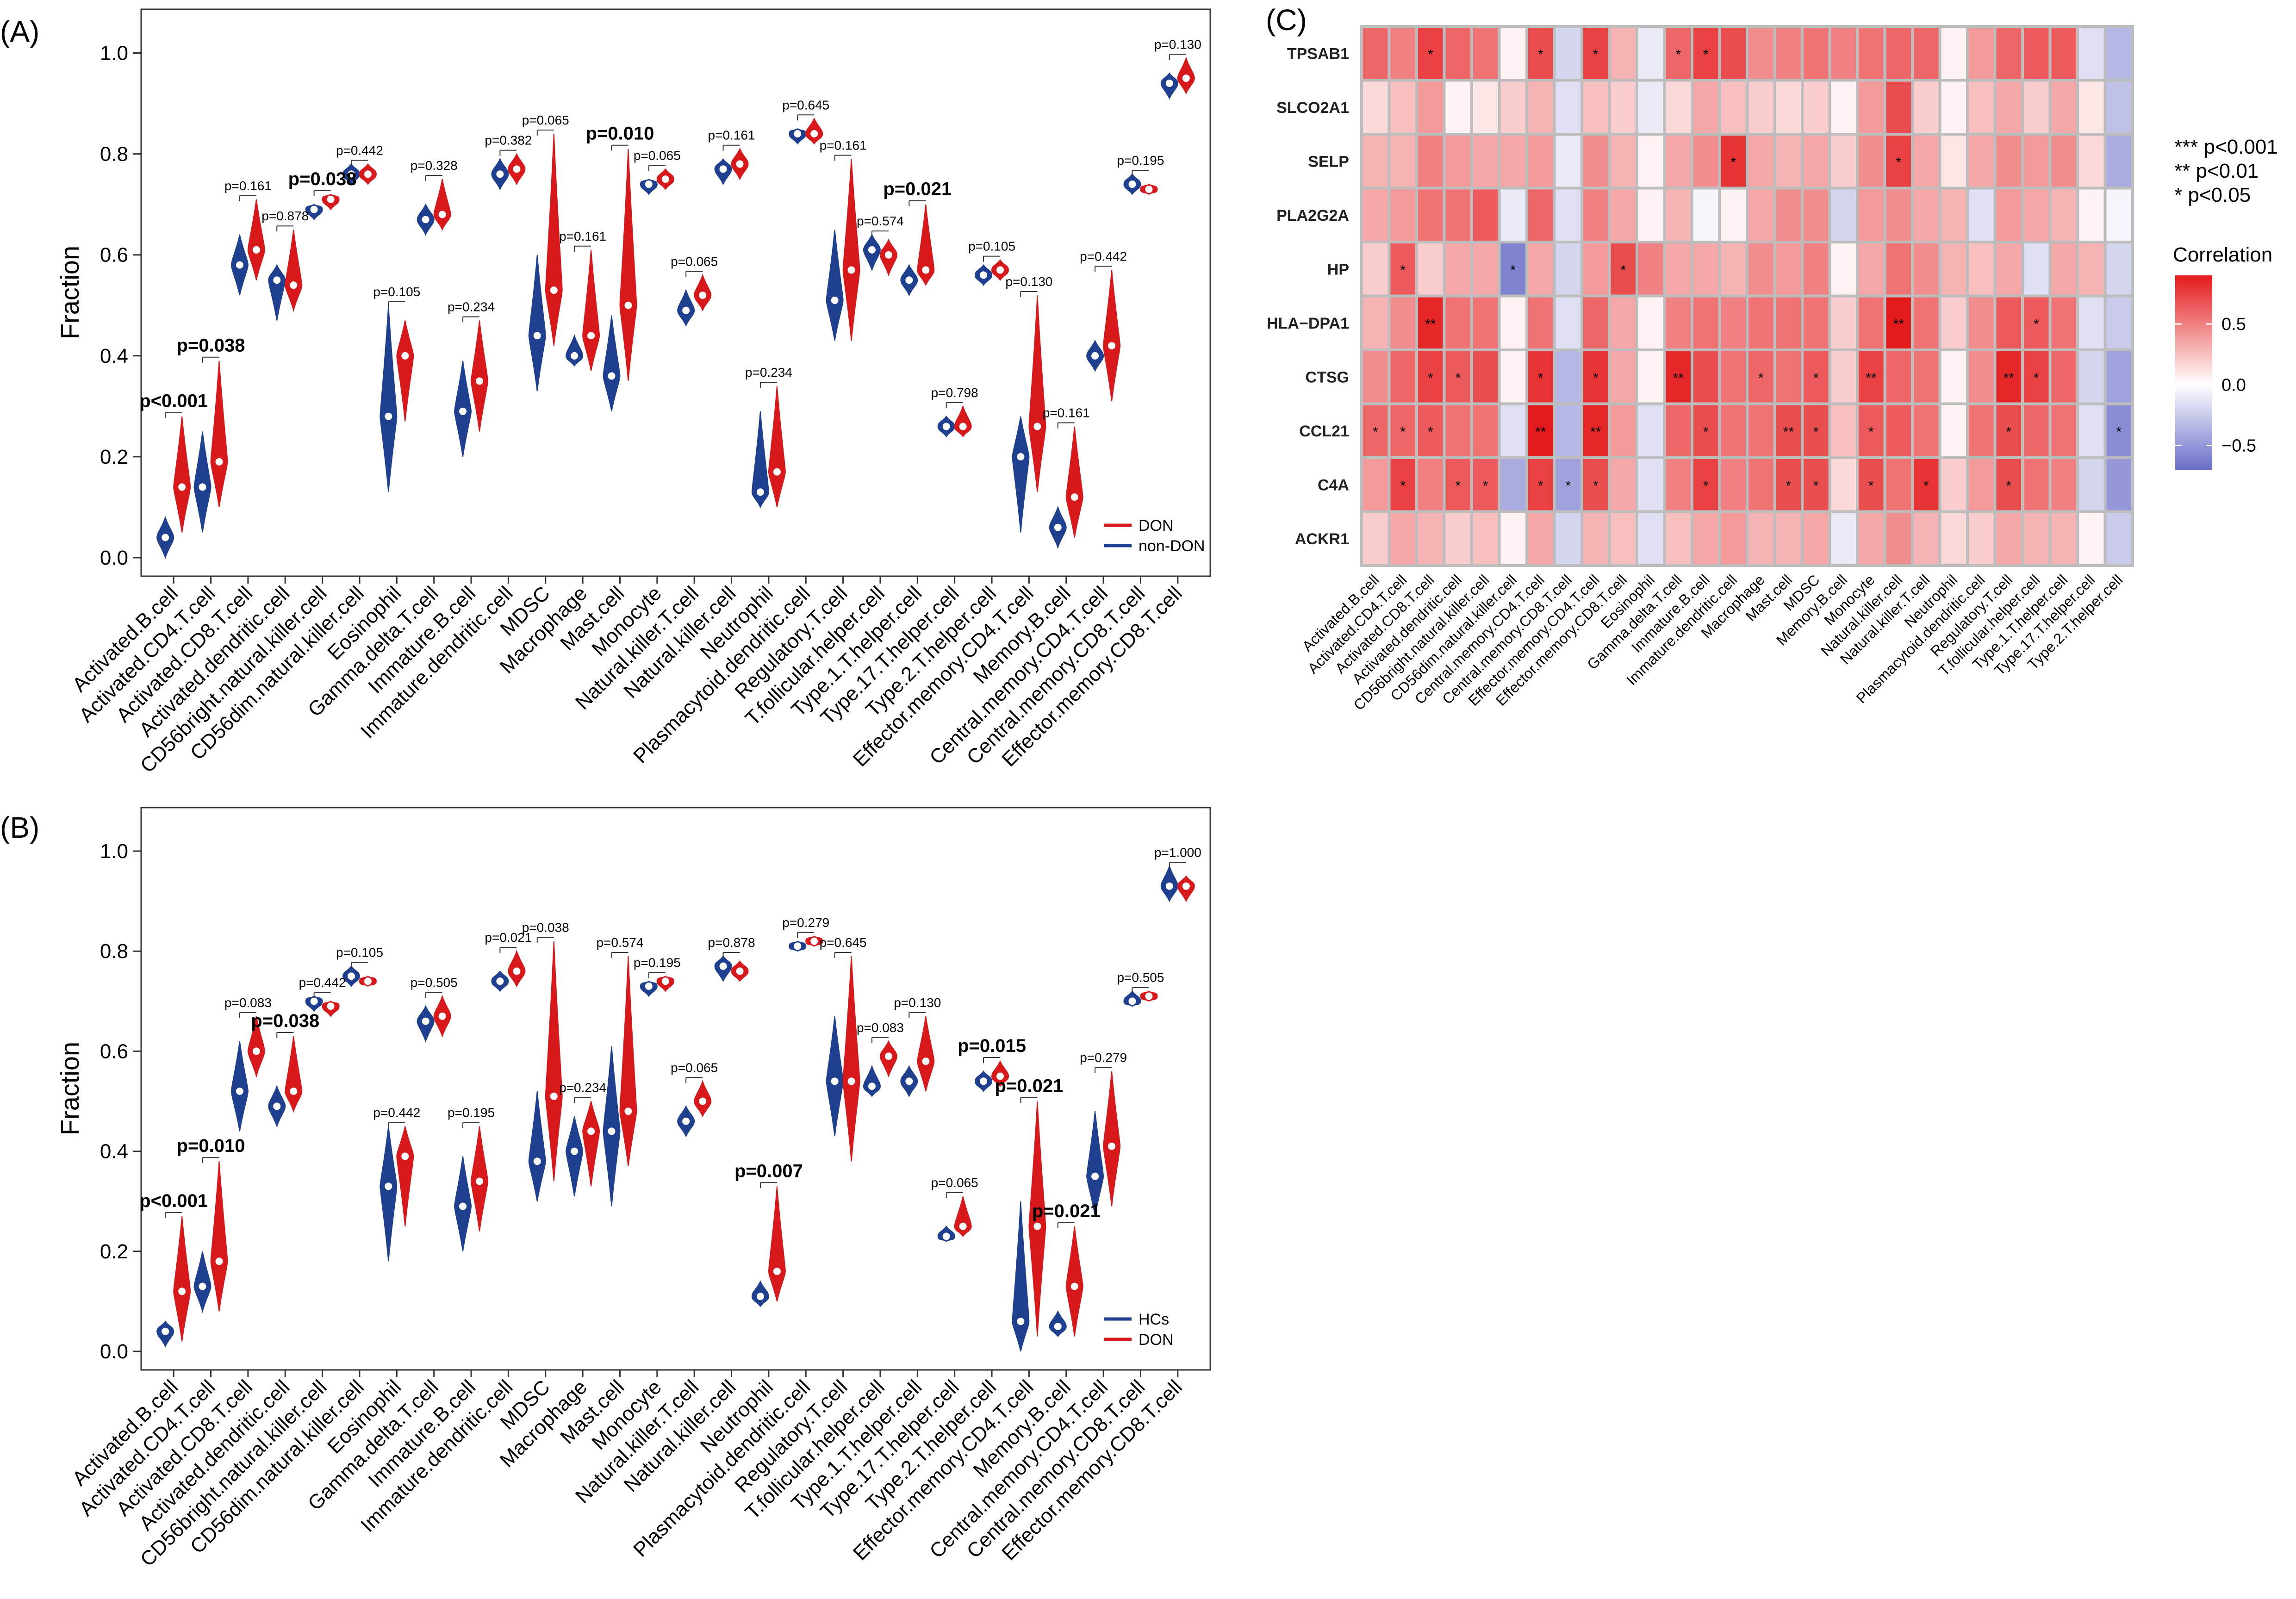 The width and height of the screenshot is (2296, 1599). What do you see at coordinates (1156, 526) in the screenshot?
I see `legend-label: DON` at bounding box center [1156, 526].